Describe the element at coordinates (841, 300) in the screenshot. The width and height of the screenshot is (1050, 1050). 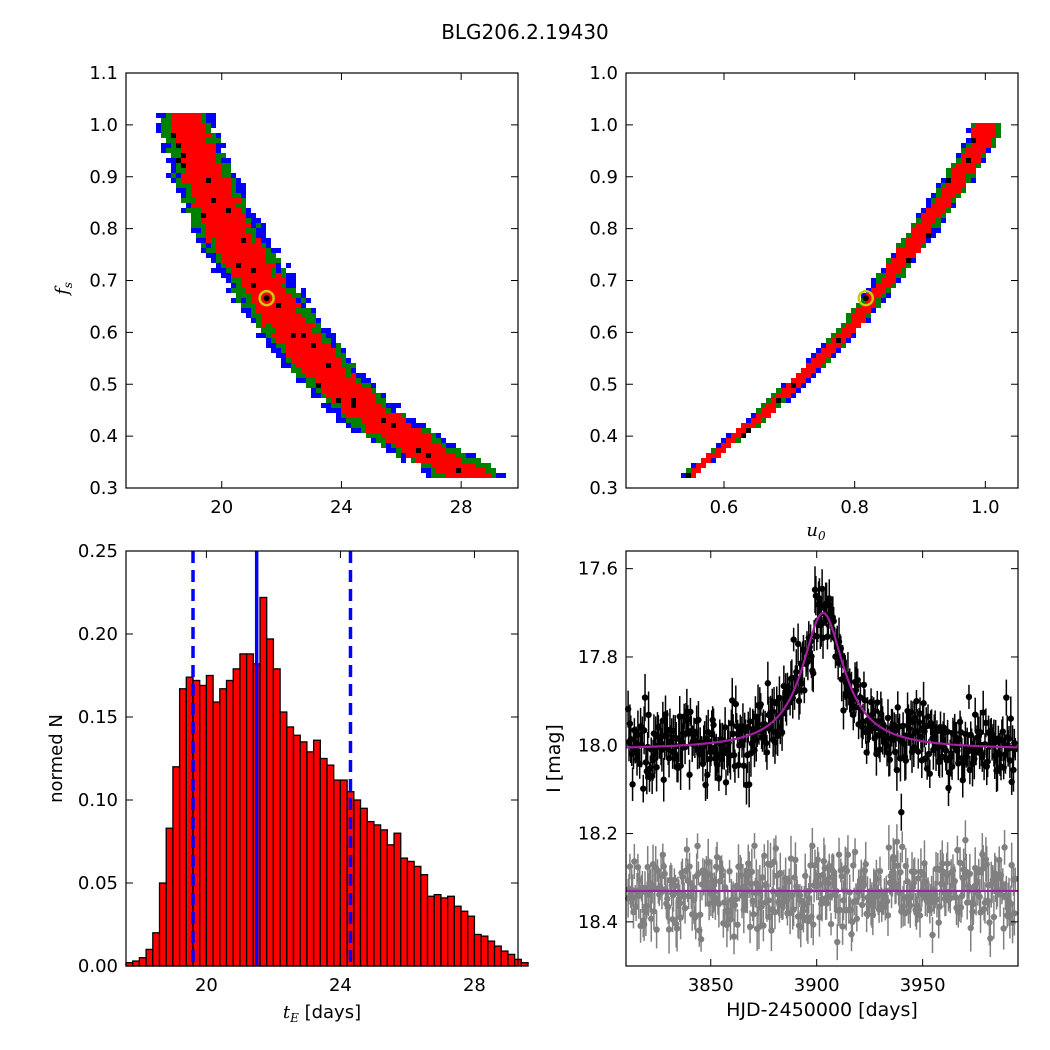
I see `heatmap-cells` at that location.